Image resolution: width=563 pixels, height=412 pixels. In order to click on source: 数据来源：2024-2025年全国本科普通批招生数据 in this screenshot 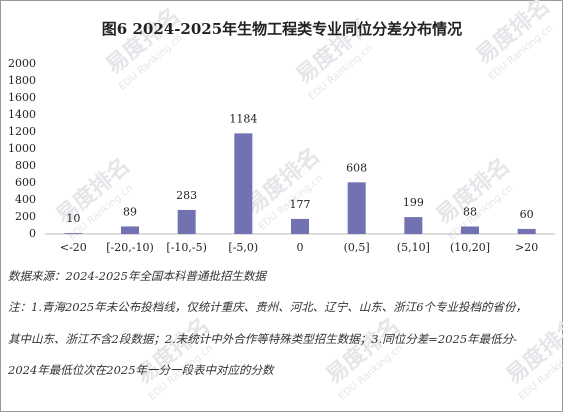, I will do `click(137, 276)`.